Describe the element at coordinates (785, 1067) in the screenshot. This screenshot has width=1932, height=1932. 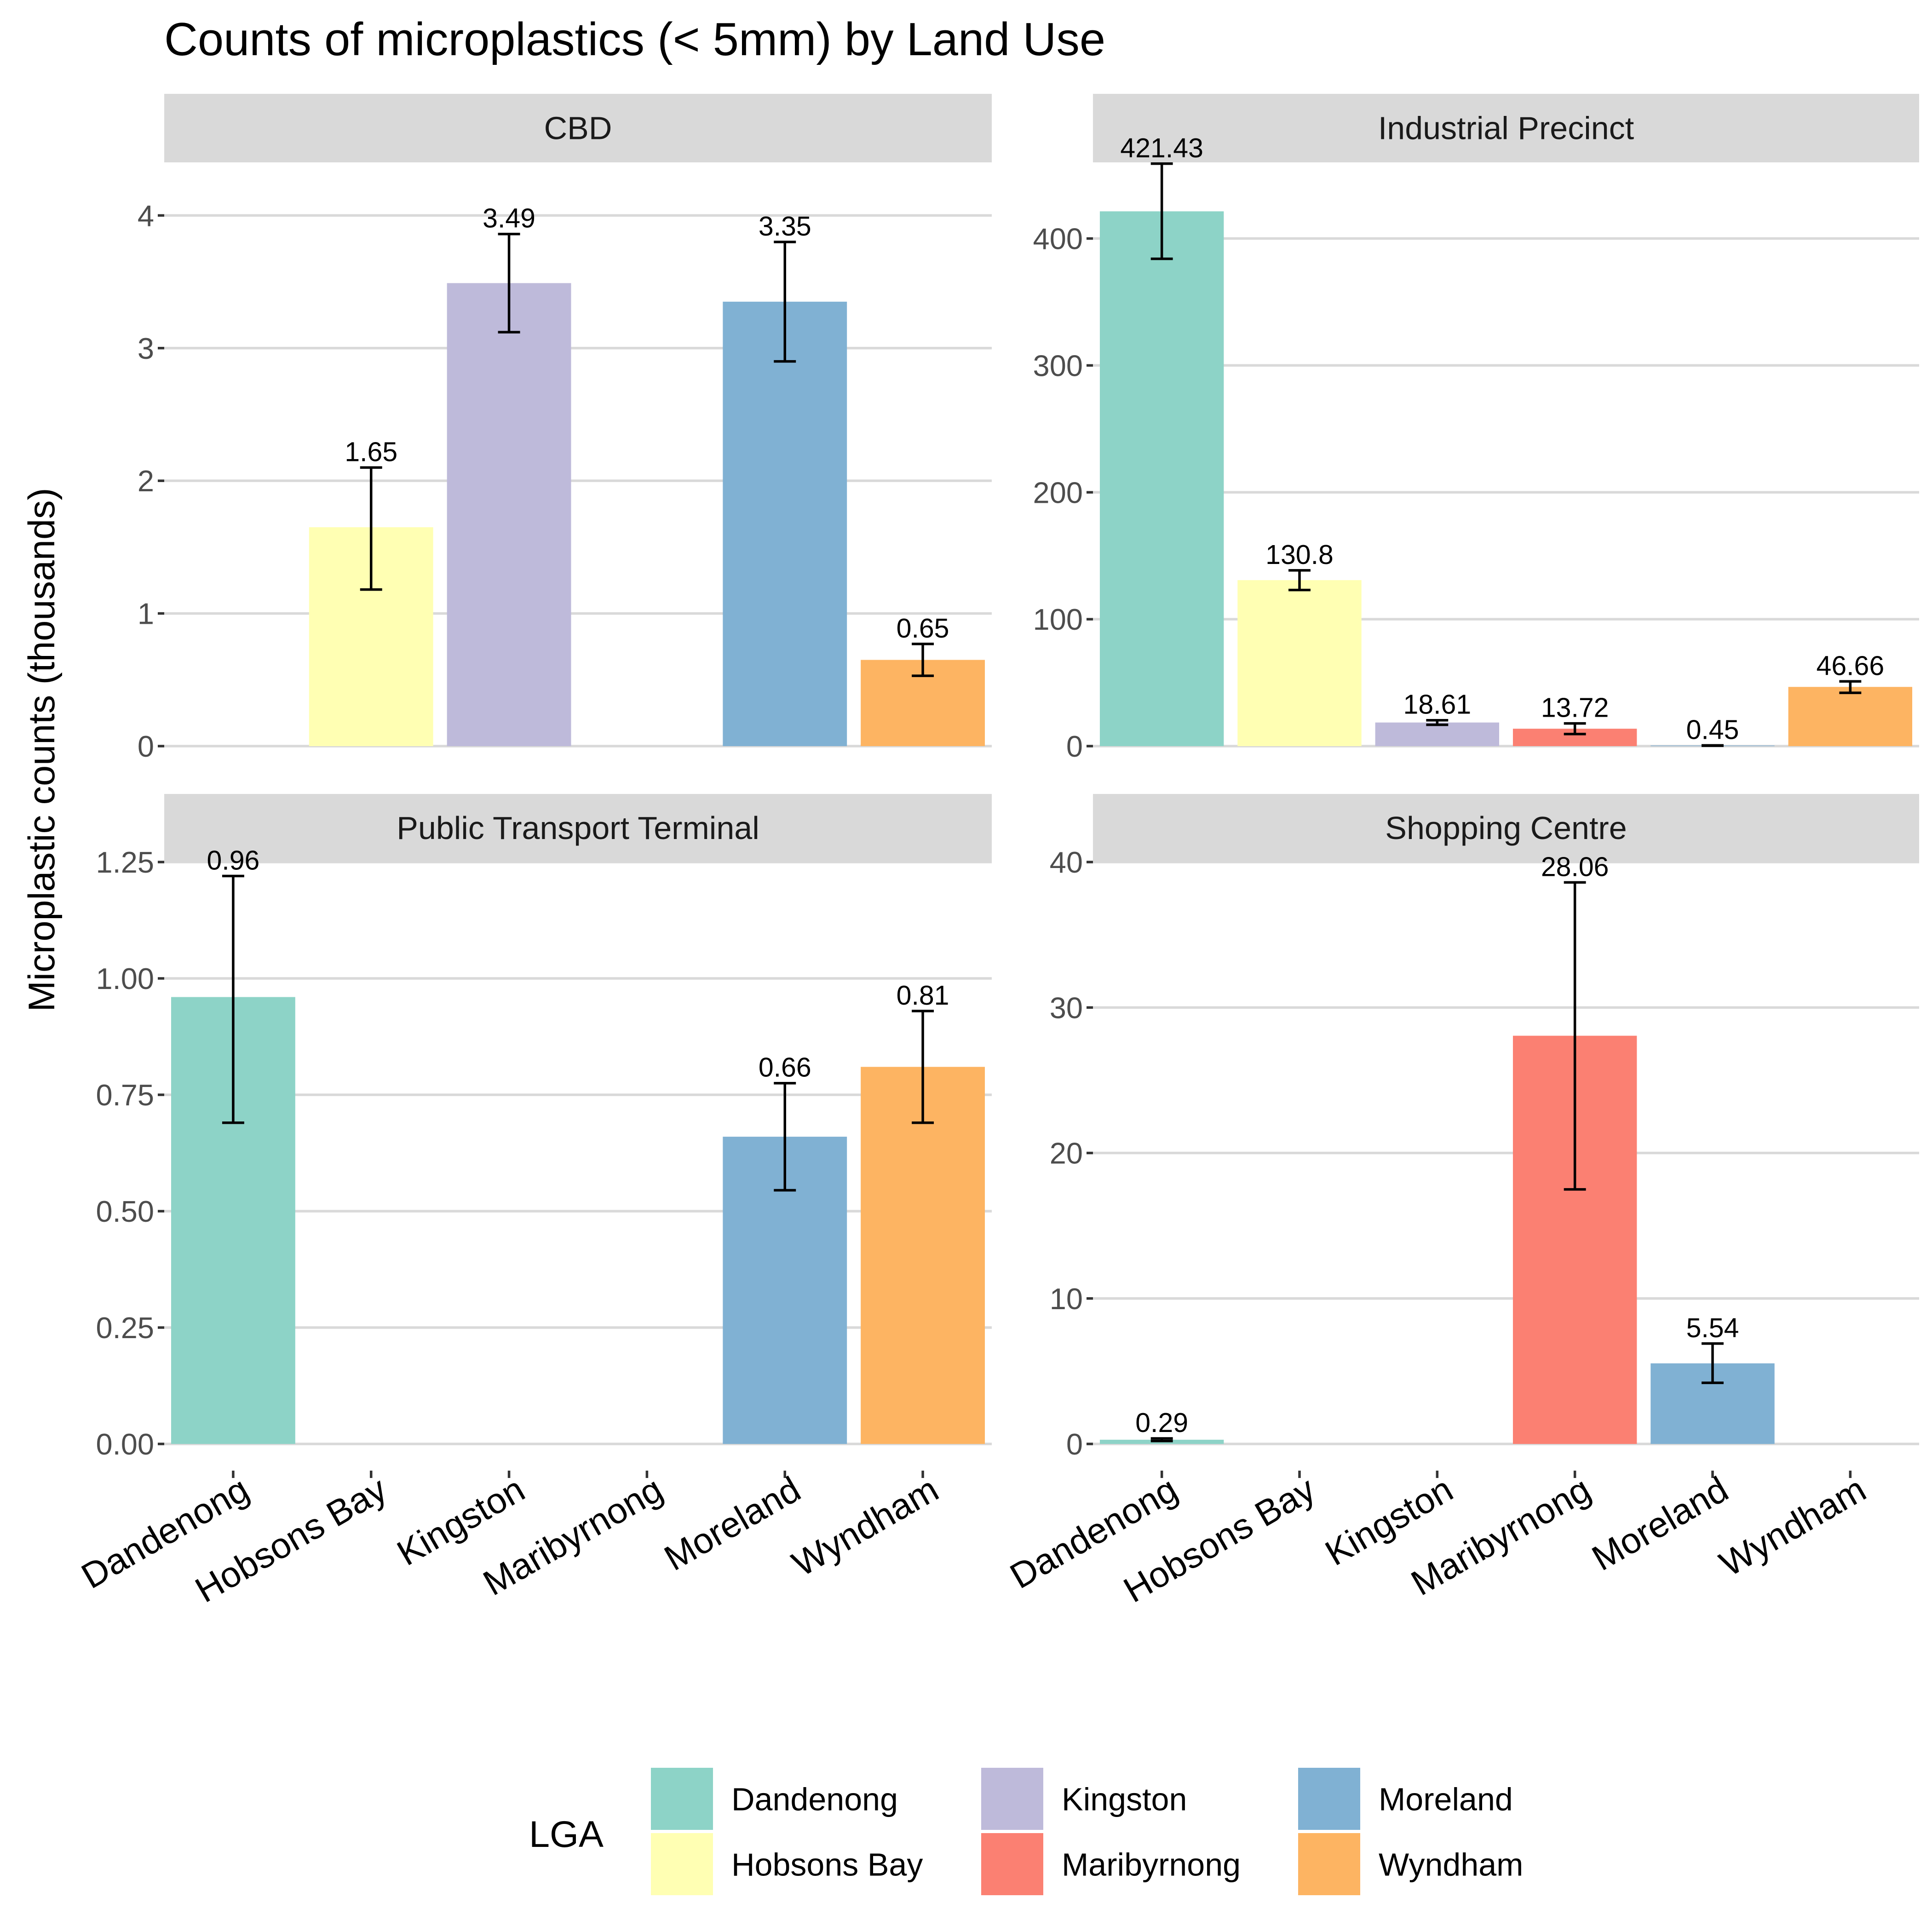
I see `data-label-moreland: 0.66` at that location.